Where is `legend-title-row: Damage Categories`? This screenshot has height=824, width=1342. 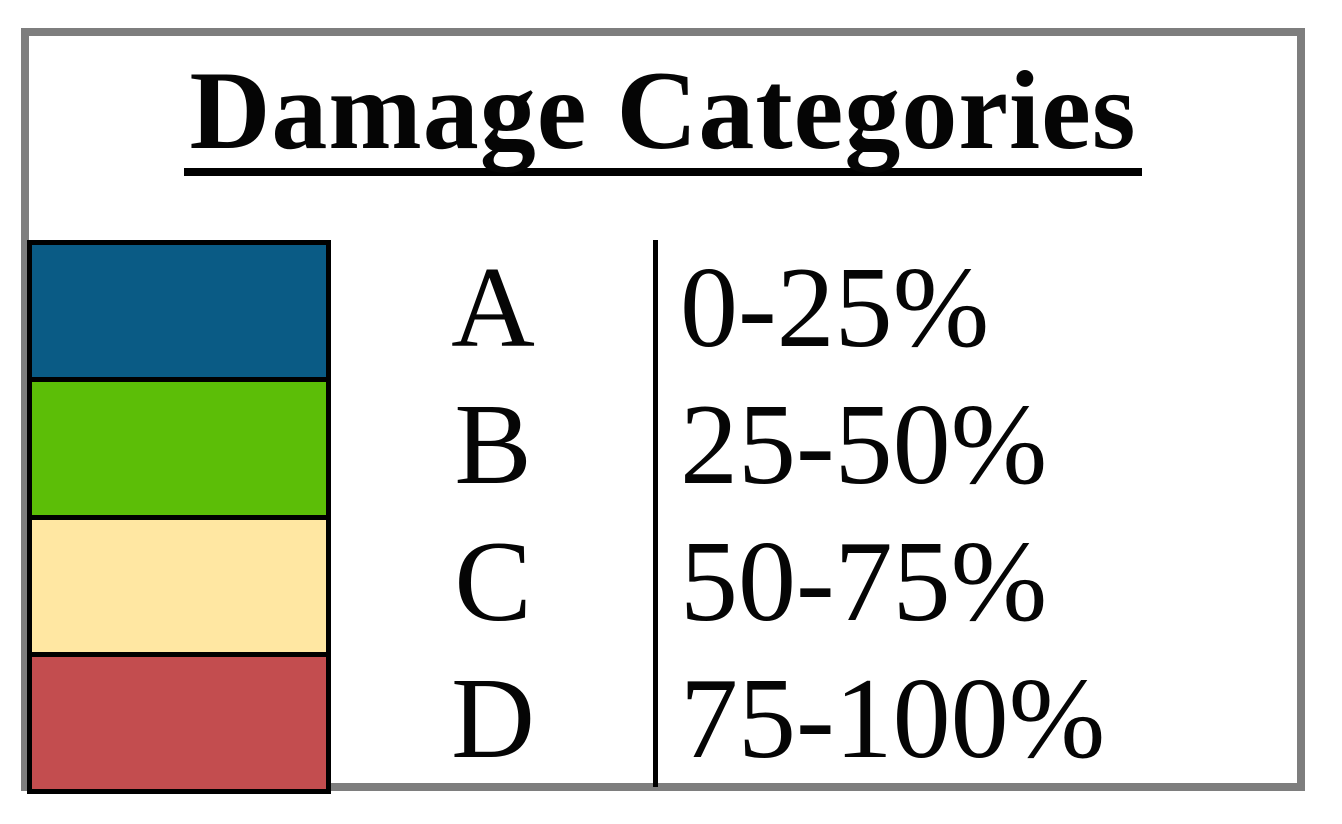
legend-title-row: Damage Categories is located at coordinates (663, 115).